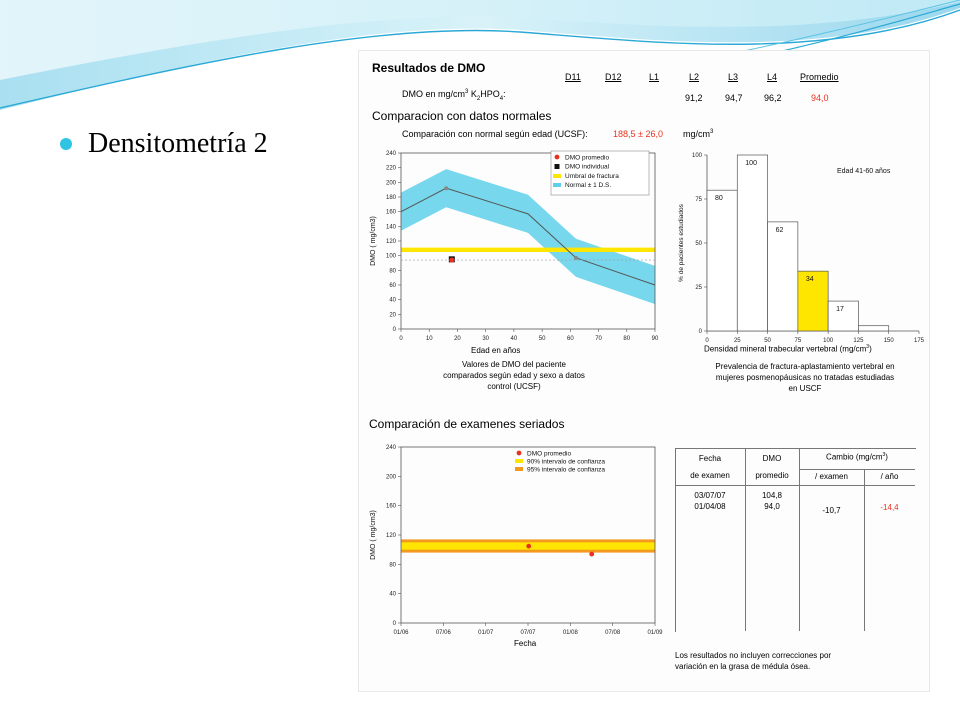  Describe the element at coordinates (66, 144) in the screenshot. I see `bullet-dot-icon` at that location.